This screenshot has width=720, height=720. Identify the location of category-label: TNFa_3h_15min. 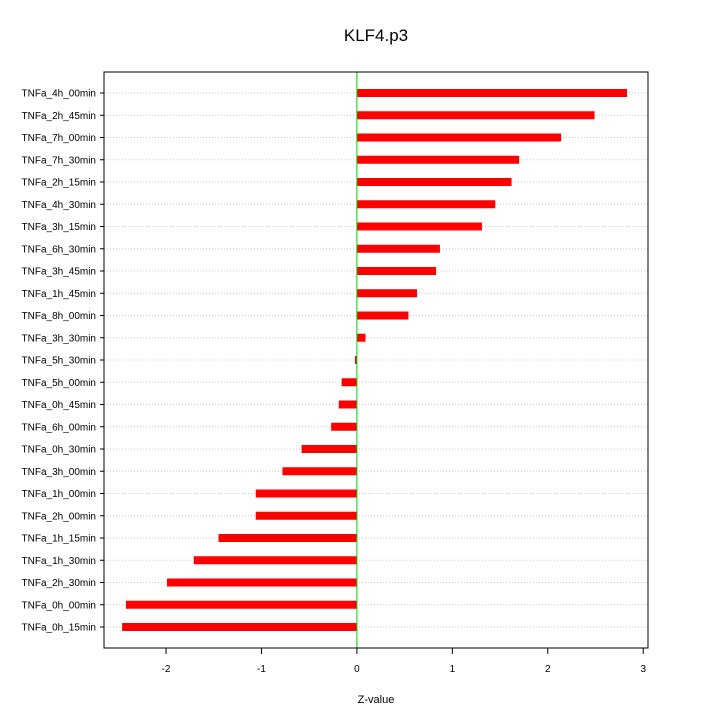
(59, 227).